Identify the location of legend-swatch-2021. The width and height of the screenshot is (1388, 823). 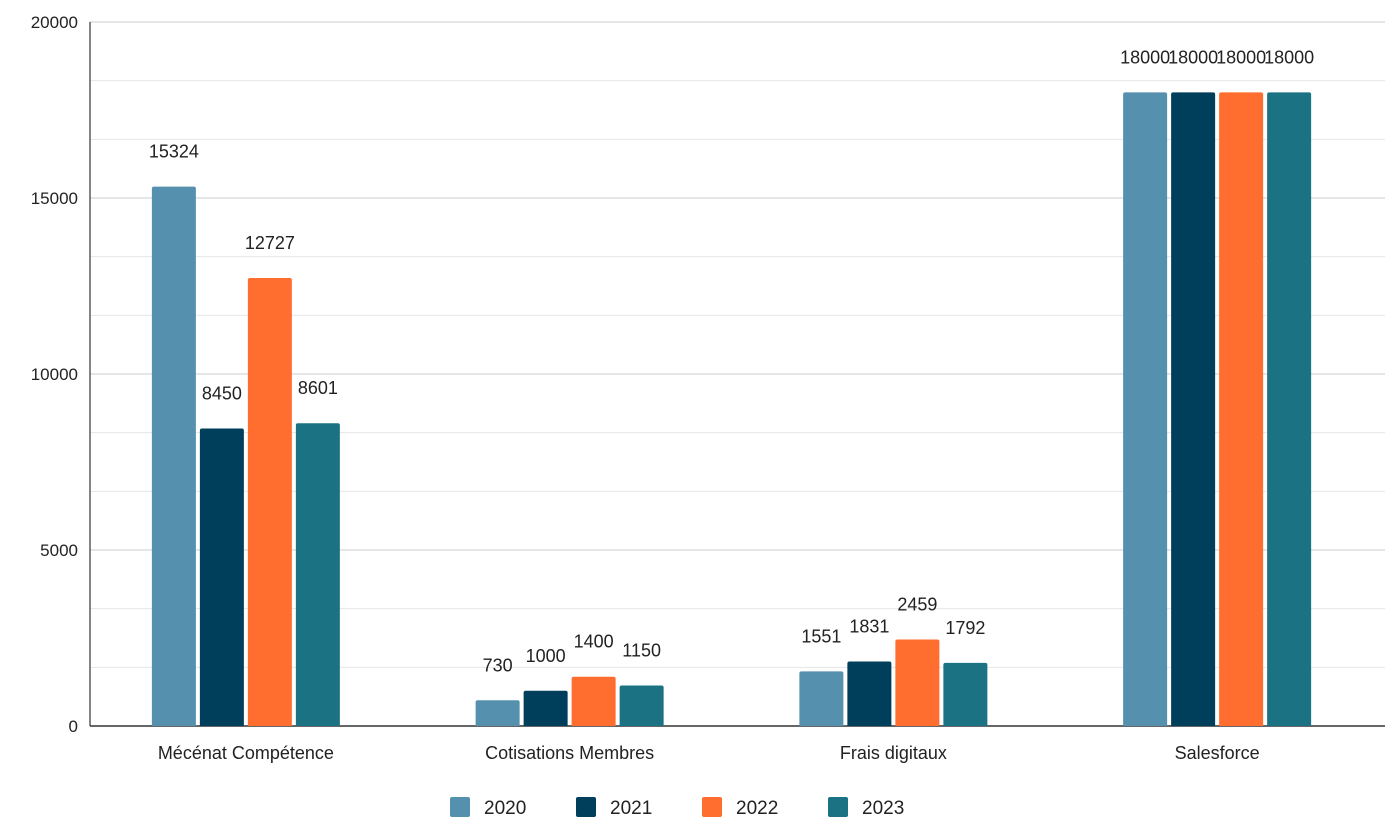
(586, 807).